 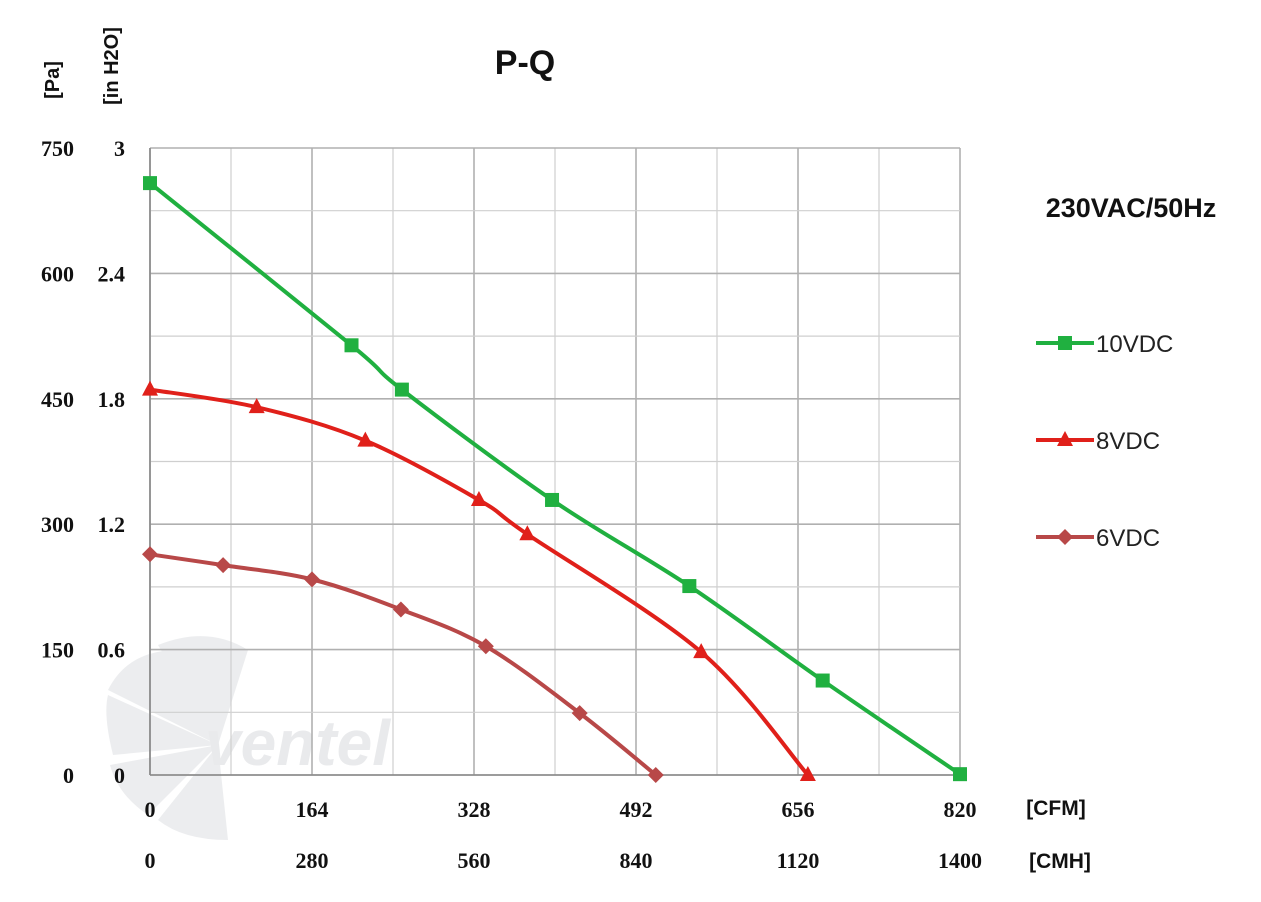 I want to click on legend-label: 10VDC, so click(x=1134, y=344).